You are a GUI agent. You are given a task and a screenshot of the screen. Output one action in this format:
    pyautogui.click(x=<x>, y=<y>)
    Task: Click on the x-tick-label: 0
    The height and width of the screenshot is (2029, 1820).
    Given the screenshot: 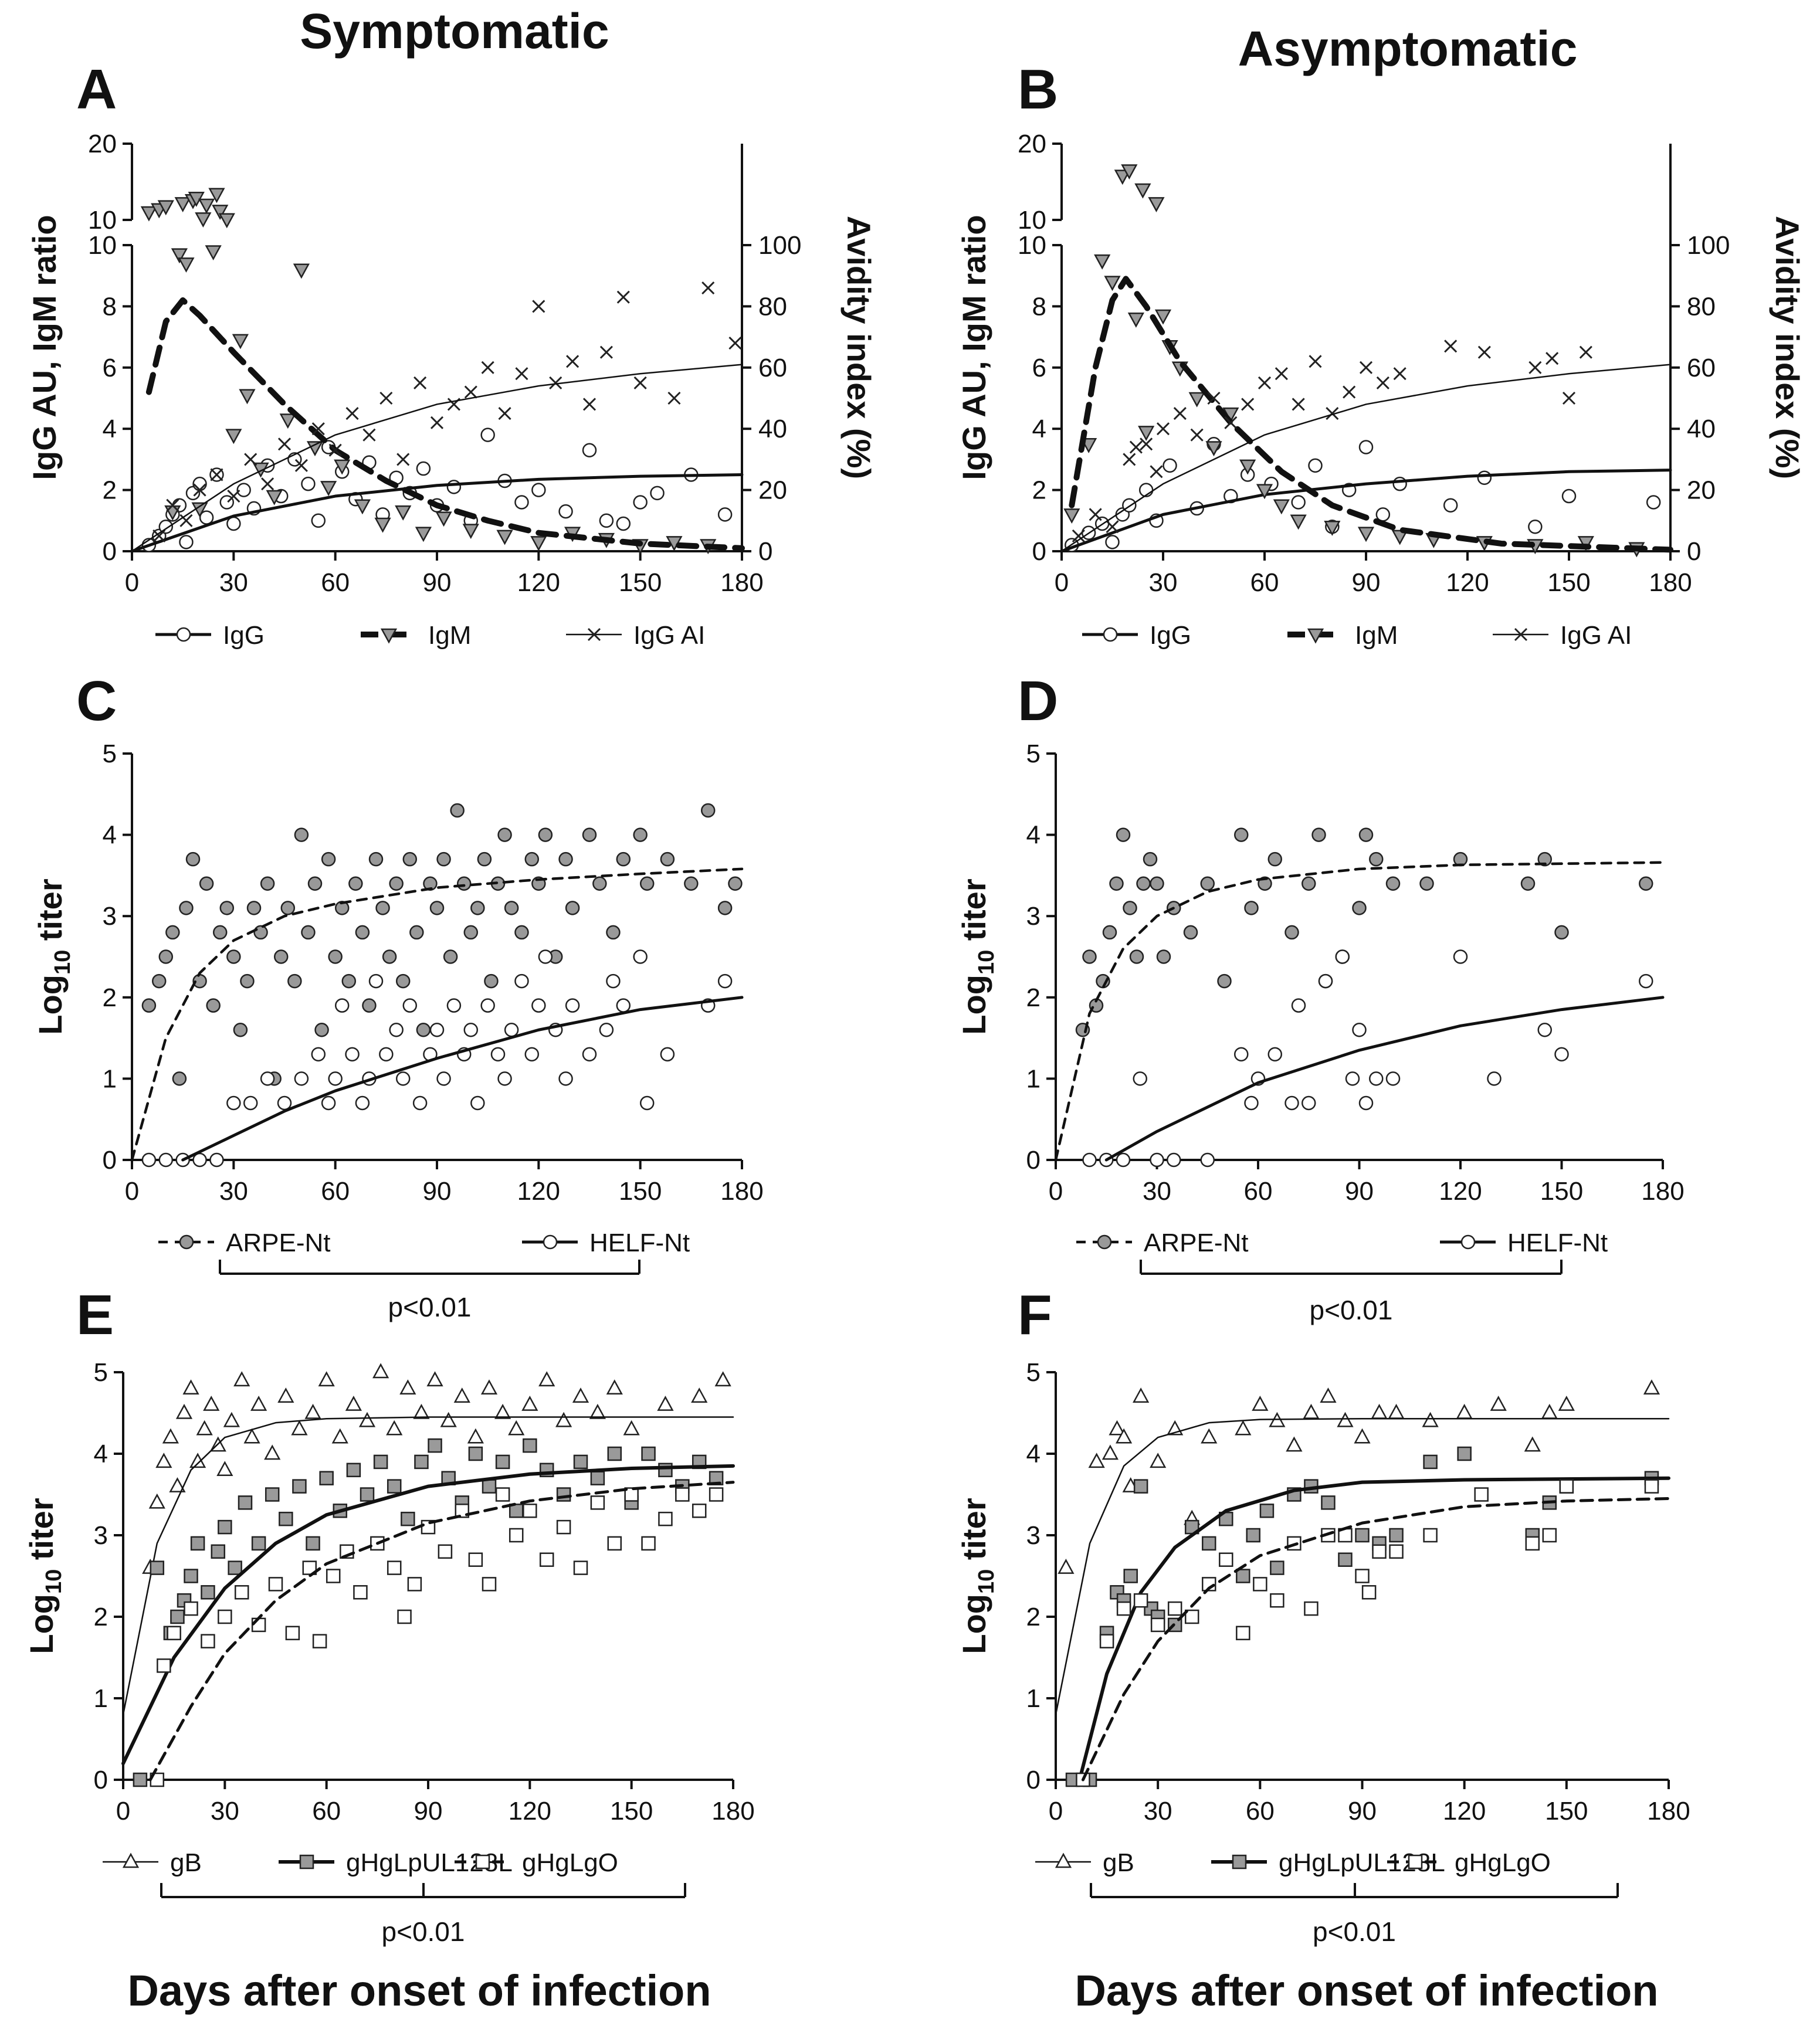 What is the action you would take?
    pyautogui.click(x=123, y=1812)
    